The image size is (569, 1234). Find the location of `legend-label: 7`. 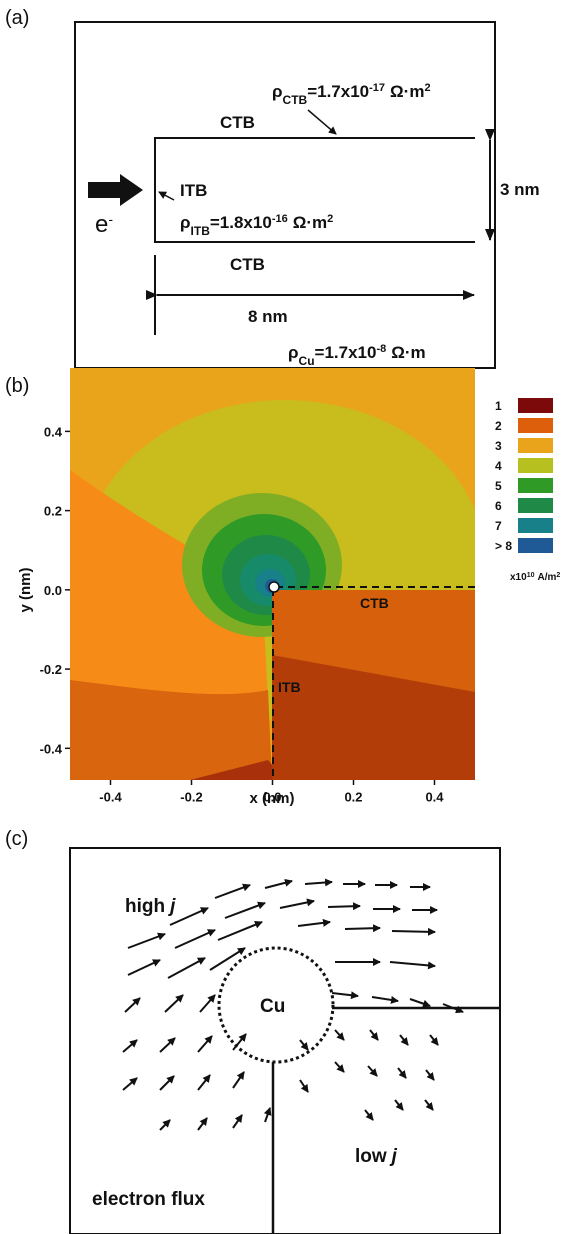

legend-label: 7 is located at coordinates (498, 526).